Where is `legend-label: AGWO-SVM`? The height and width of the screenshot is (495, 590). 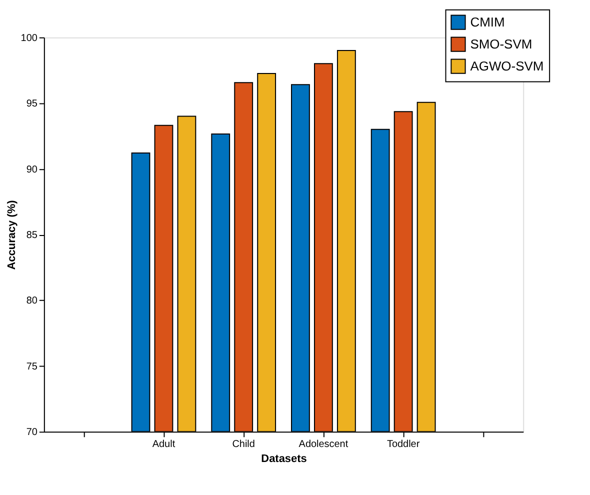 legend-label: AGWO-SVM is located at coordinates (507, 66).